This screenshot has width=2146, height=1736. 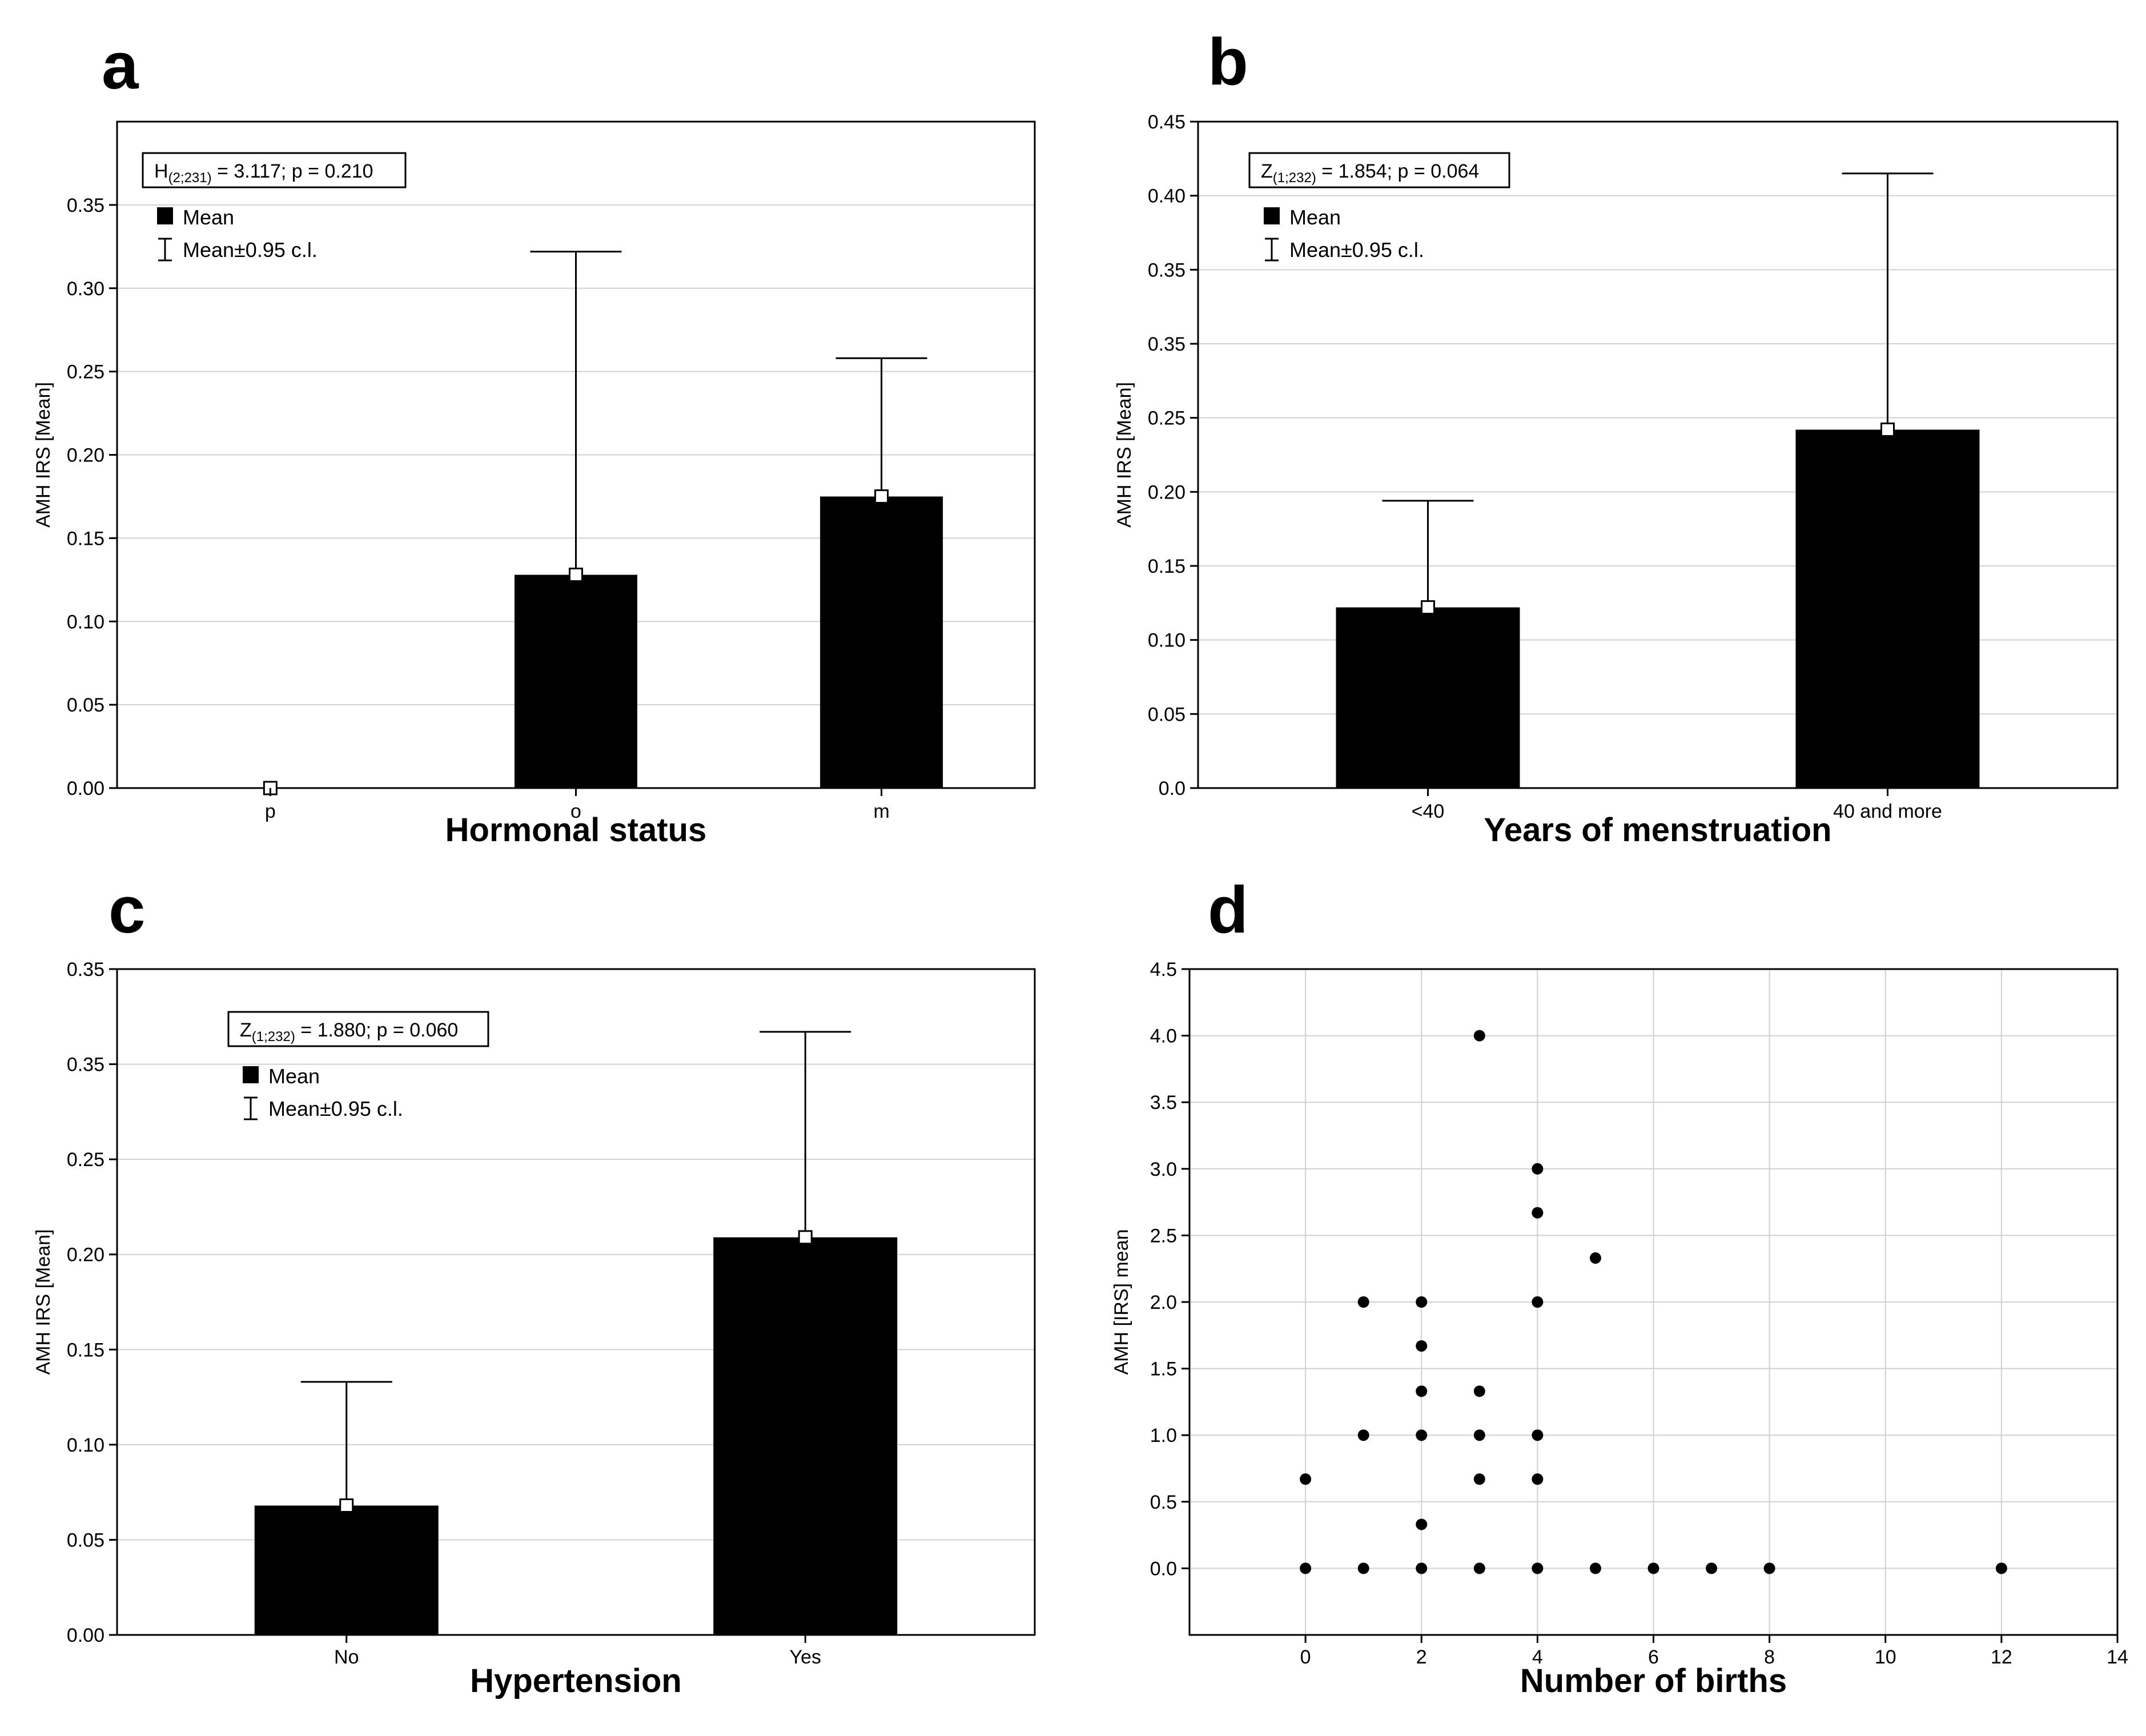 What do you see at coordinates (346, 1657) in the screenshot?
I see `category-label: No` at bounding box center [346, 1657].